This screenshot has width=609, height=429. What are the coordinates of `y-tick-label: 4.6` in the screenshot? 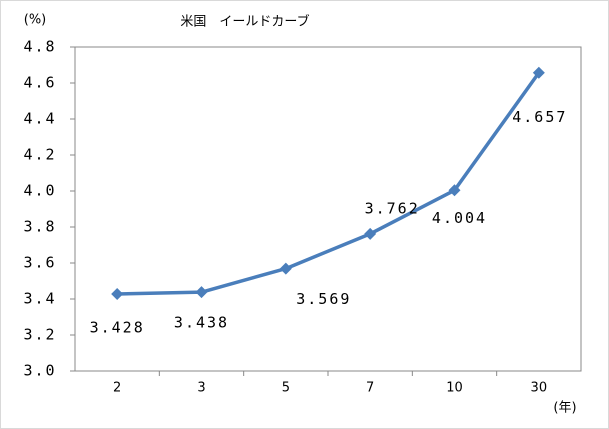 It's located at (39, 83).